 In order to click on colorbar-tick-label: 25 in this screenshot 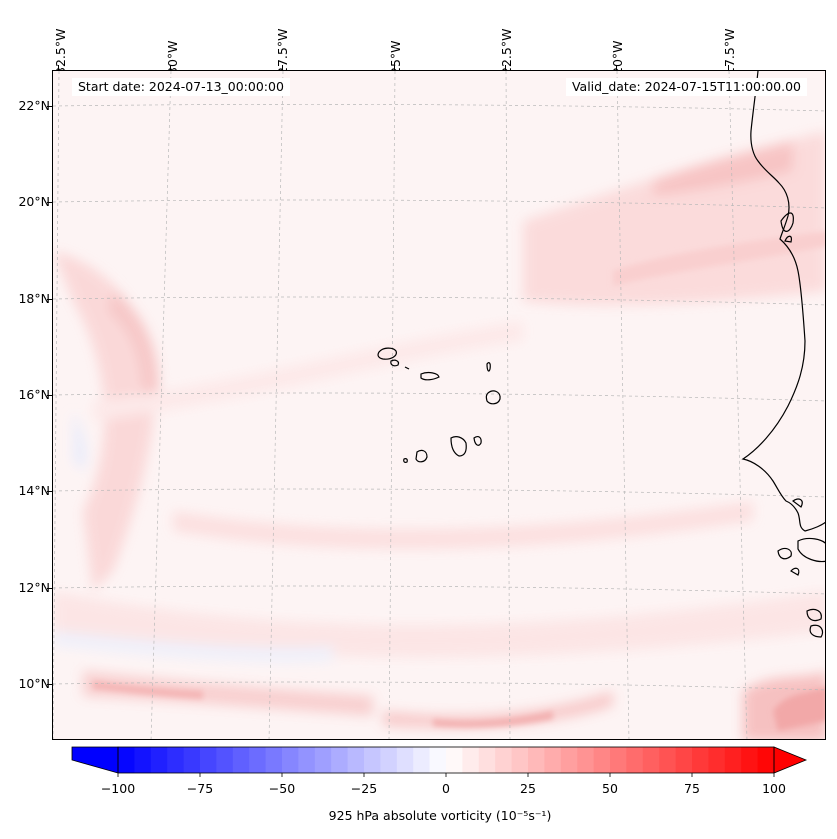, I will do `click(528, 788)`.